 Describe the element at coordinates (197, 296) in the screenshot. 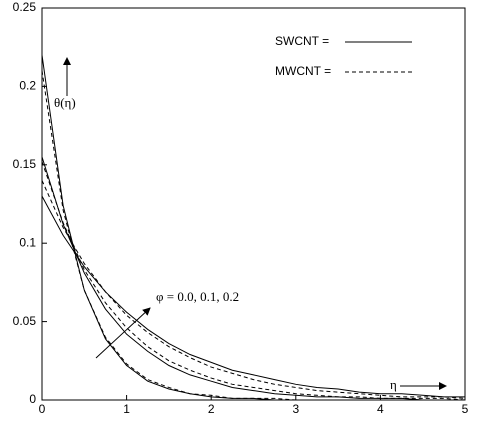

I see `annotation: φ = 0.0, 0.1, 0.2` at that location.